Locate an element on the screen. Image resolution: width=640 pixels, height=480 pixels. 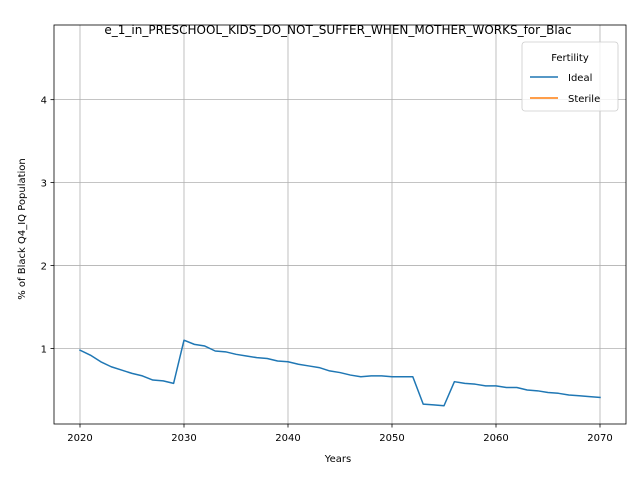
series-layer is located at coordinates (339, 373).